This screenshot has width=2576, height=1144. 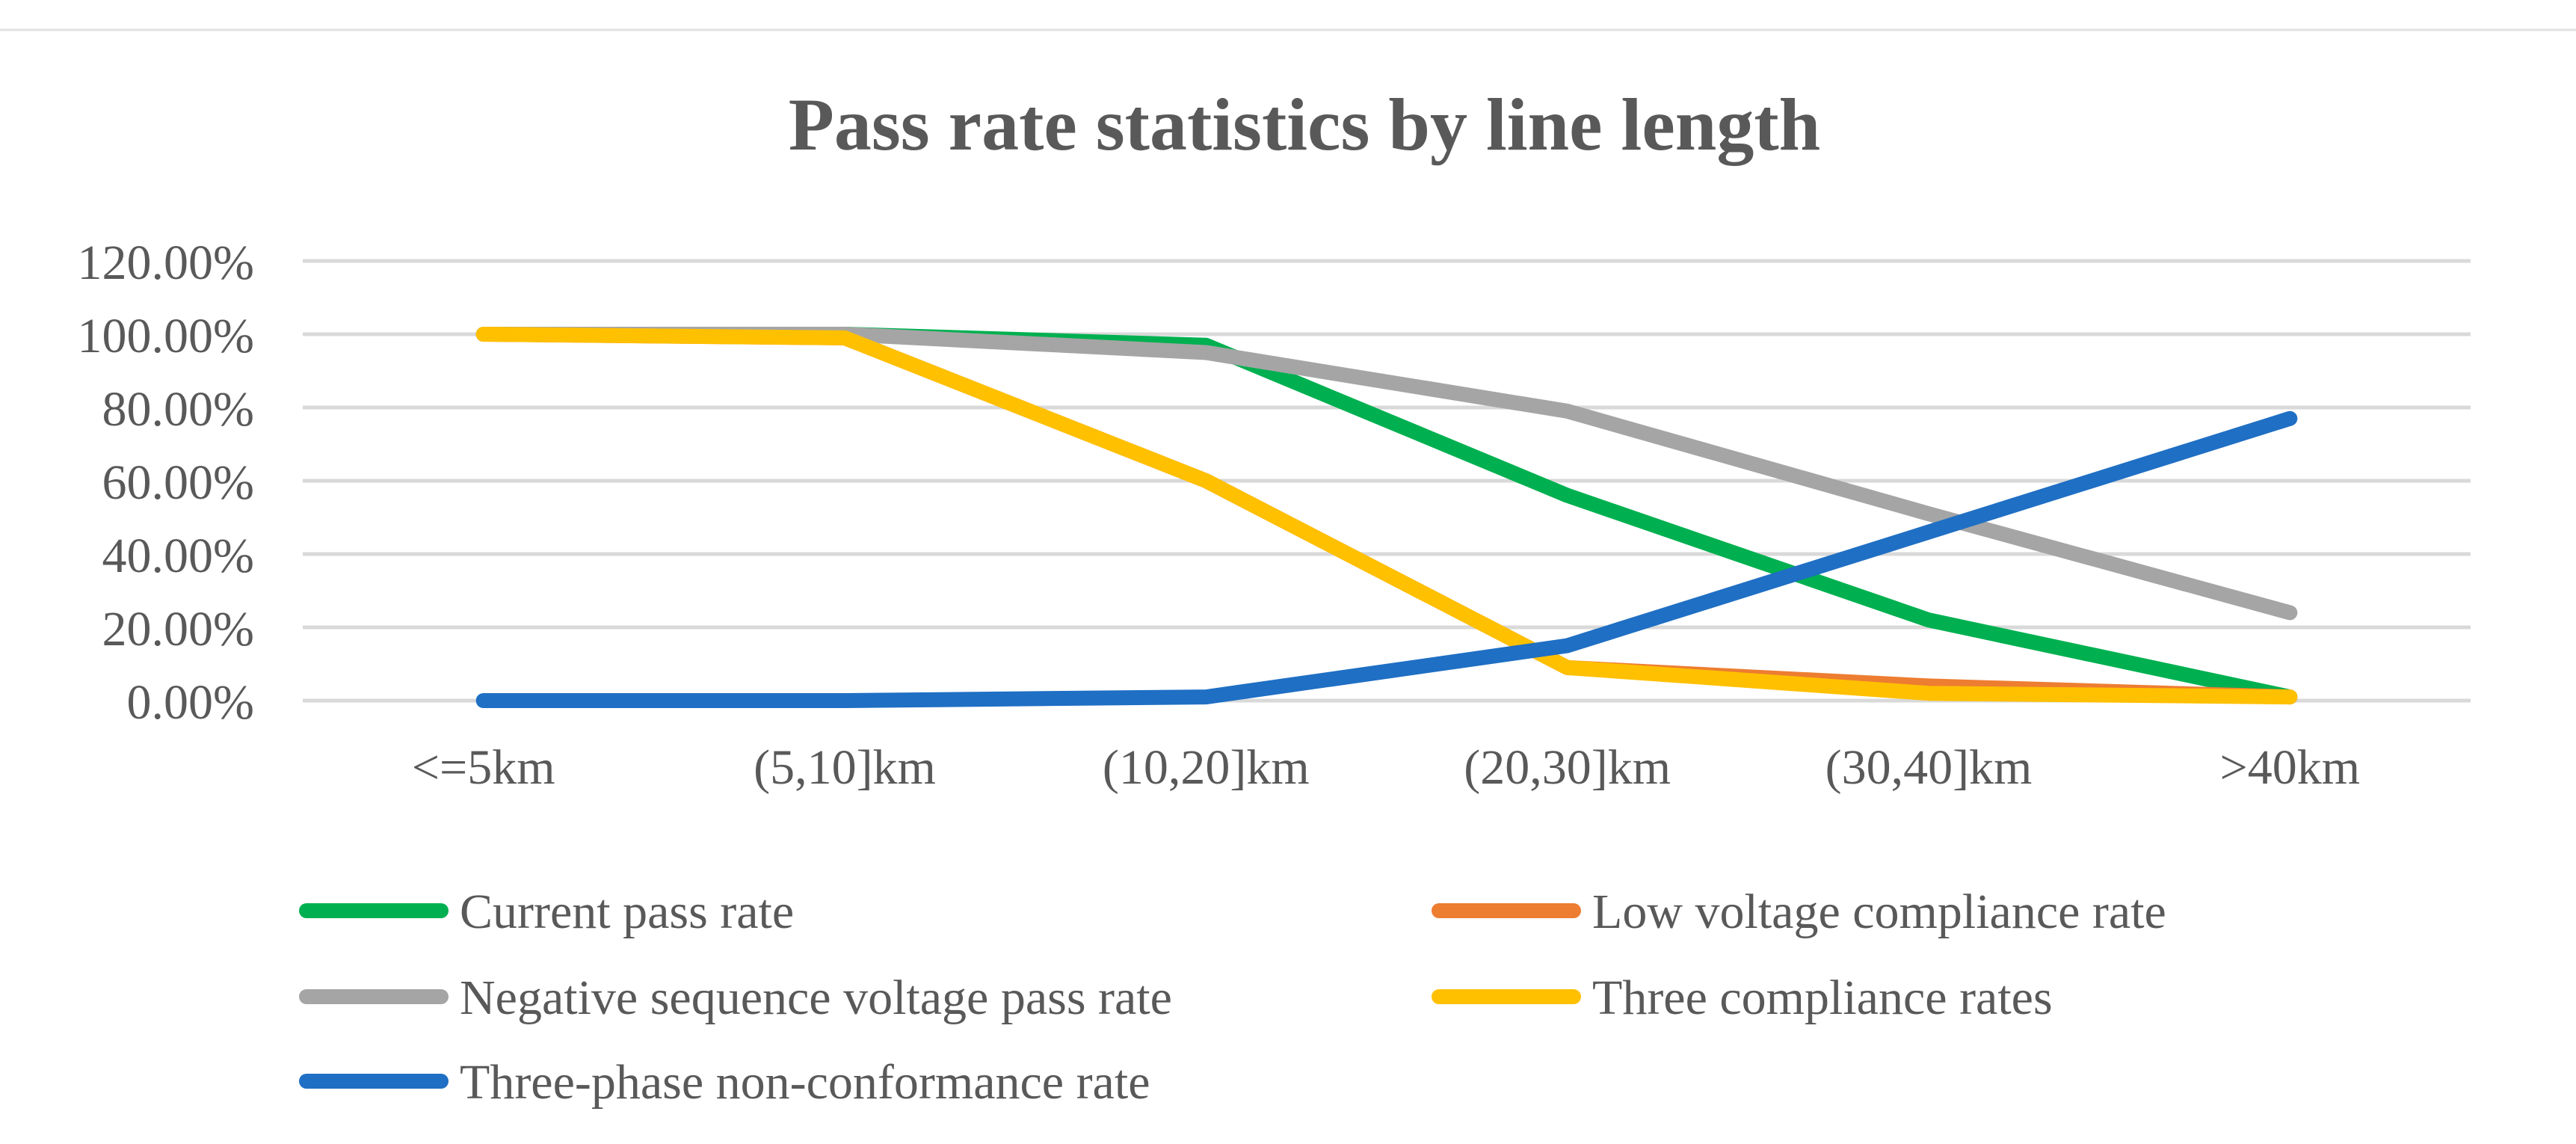 What do you see at coordinates (483, 768) in the screenshot?
I see `x-tick-label: <=5km` at bounding box center [483, 768].